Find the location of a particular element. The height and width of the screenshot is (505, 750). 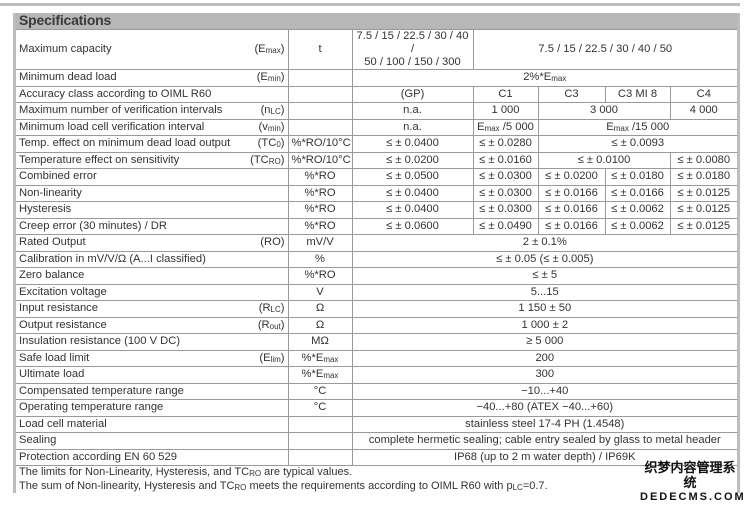

value-cell: 300 is located at coordinates (544, 375).